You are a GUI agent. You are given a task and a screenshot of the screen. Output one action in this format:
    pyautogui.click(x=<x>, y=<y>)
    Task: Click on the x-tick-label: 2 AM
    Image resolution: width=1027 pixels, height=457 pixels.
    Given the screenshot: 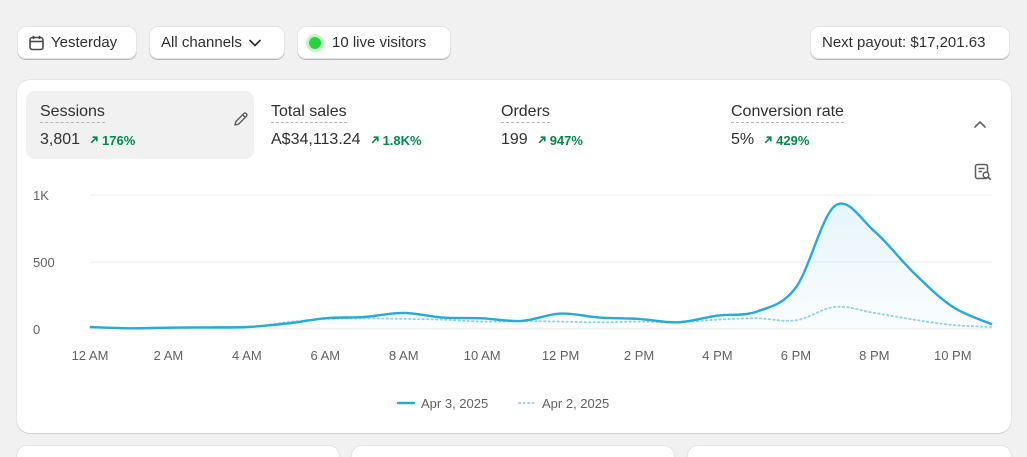 What is the action you would take?
    pyautogui.click(x=169, y=355)
    